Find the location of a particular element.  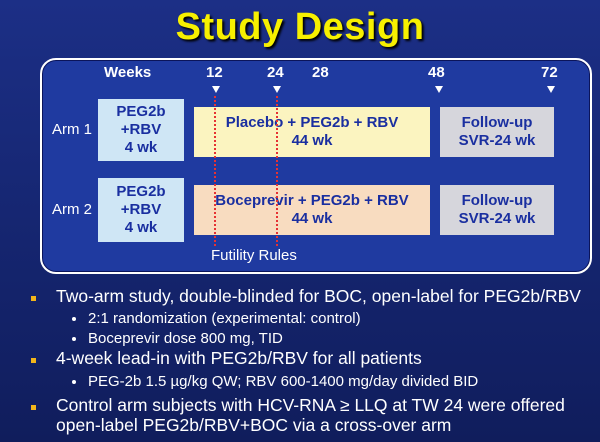

bullet-1-marker is located at coordinates (33, 298).